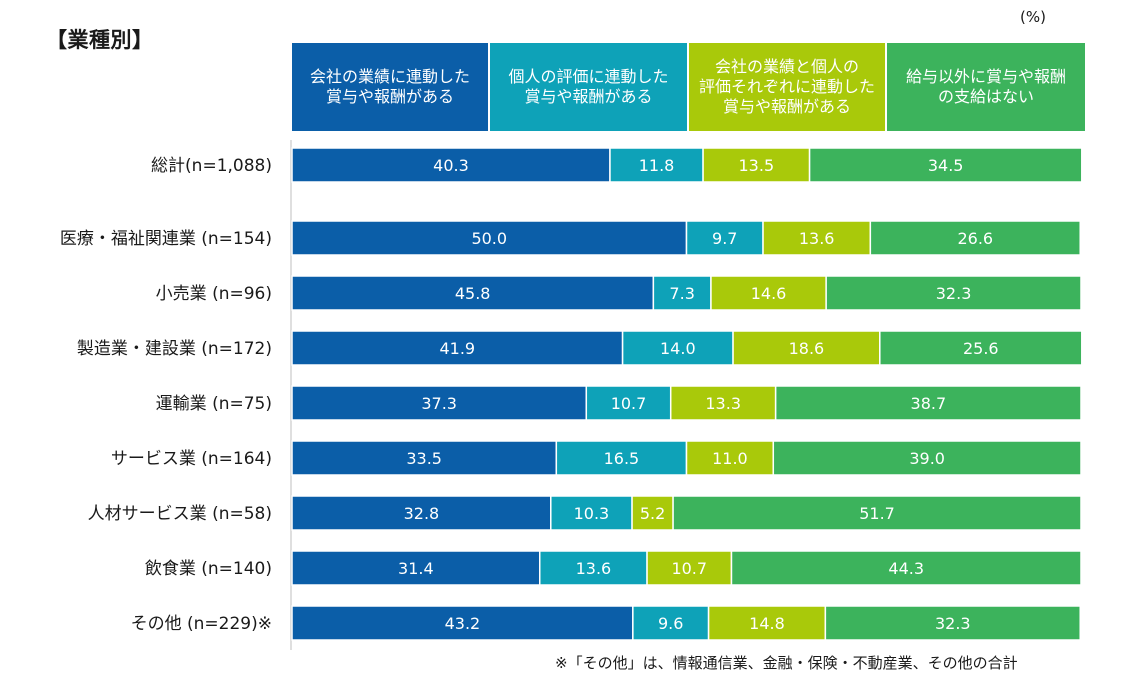  Describe the element at coordinates (100, 40) in the screenshot. I see `section-title: 【業種別】` at that location.